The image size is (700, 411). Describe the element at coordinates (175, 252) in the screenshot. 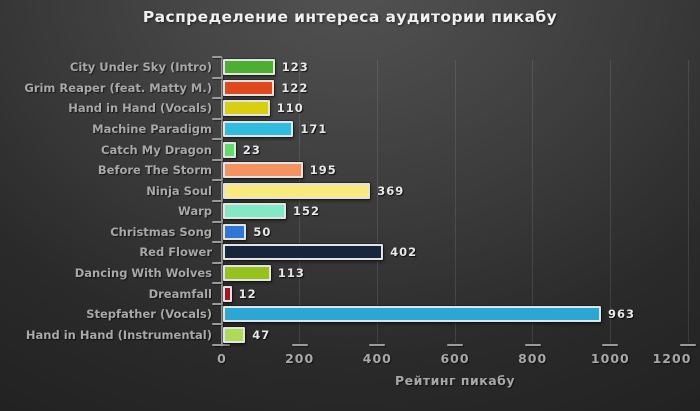

I see `category-label: Red Flower` at that location.